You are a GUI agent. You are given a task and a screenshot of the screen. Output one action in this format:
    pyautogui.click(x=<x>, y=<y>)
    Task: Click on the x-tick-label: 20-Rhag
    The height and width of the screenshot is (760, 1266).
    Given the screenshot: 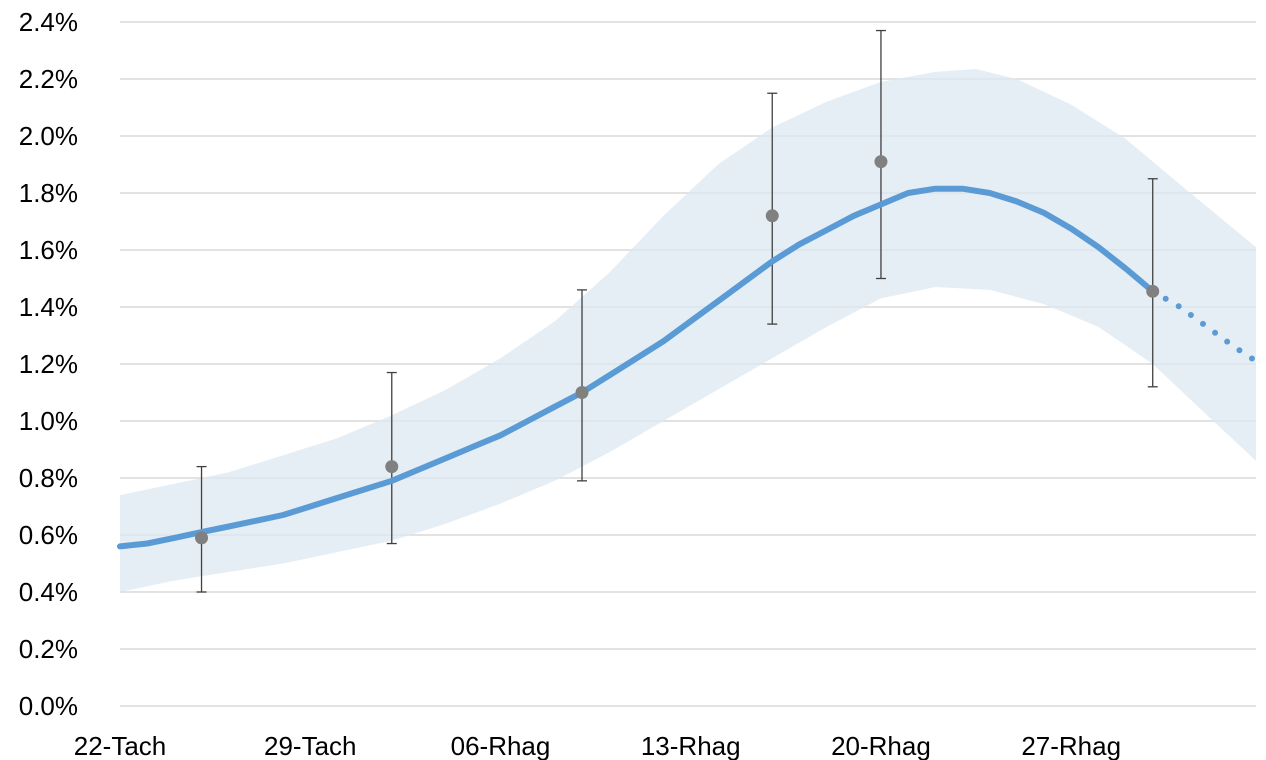 What is the action you would take?
    pyautogui.click(x=881, y=745)
    